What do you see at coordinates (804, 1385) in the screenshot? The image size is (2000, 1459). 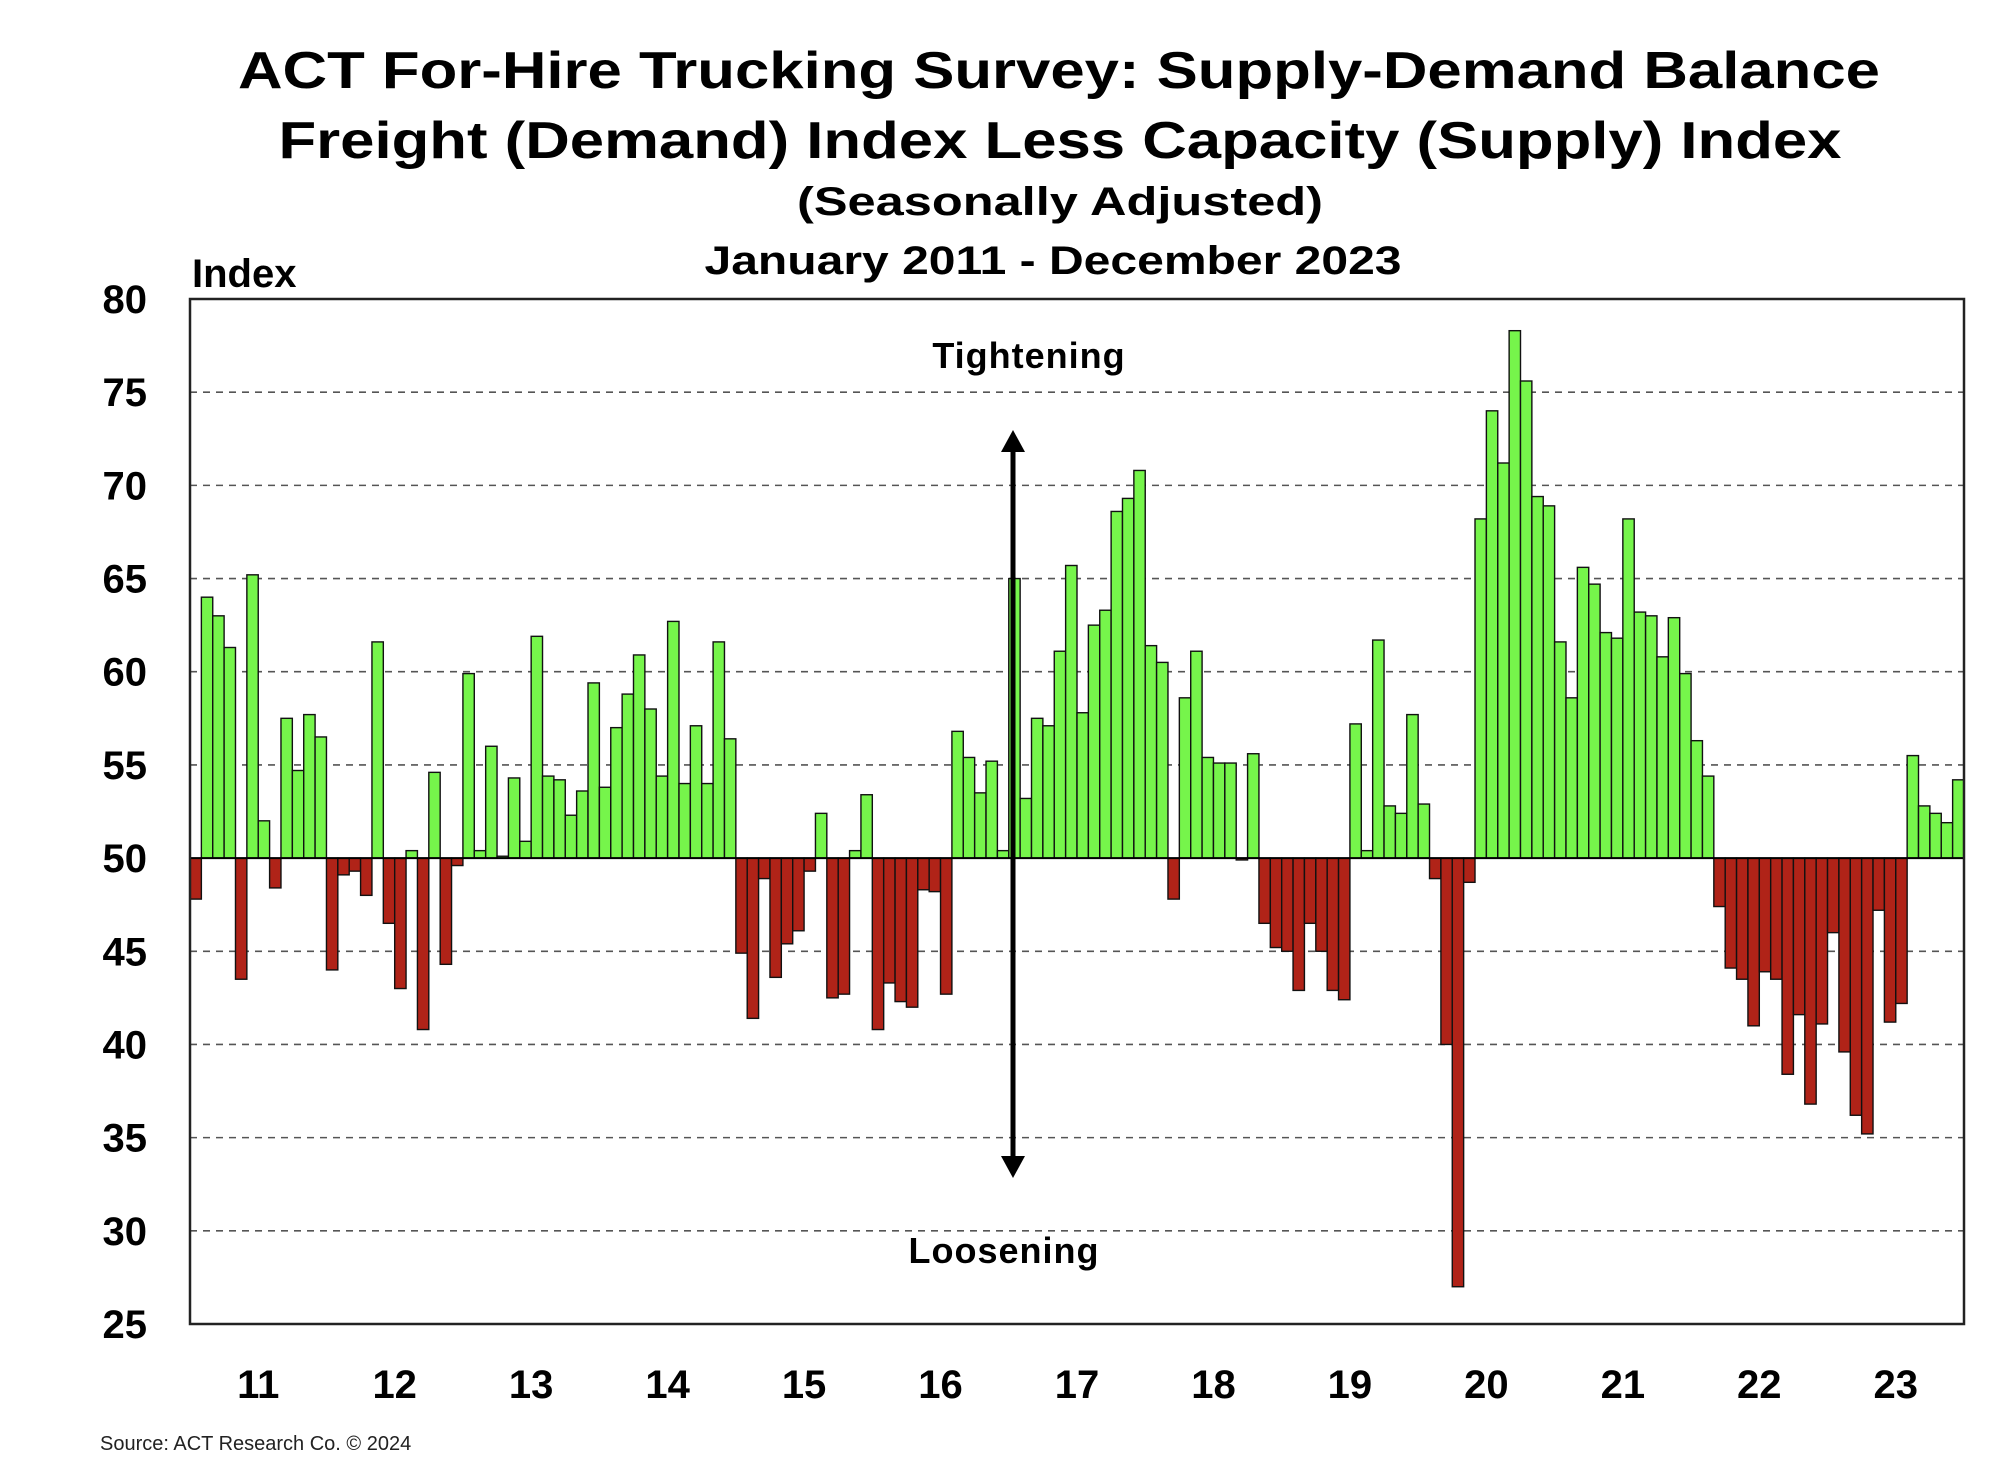 I see `x-tick-label: 15` at bounding box center [804, 1385].